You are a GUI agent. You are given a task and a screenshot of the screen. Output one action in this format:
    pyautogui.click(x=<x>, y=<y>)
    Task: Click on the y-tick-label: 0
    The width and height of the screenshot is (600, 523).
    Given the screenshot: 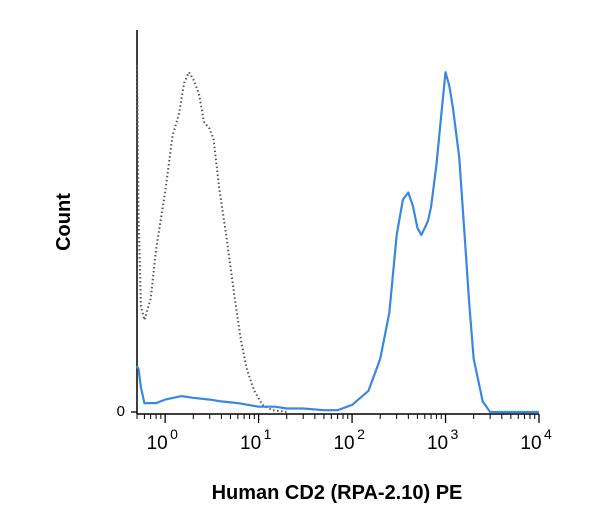 What is the action you would take?
    pyautogui.click(x=121, y=411)
    